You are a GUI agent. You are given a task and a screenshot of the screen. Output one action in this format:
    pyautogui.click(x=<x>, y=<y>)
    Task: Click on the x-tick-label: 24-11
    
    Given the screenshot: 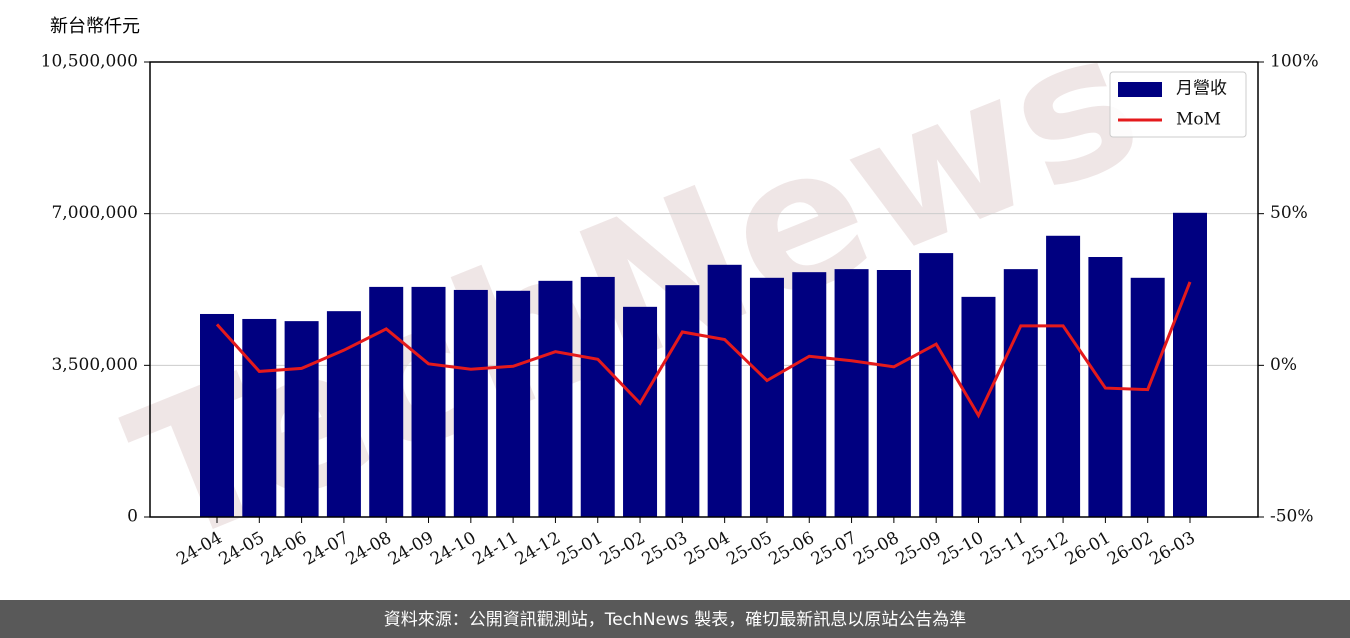 What is the action you would take?
    pyautogui.click(x=495, y=549)
    